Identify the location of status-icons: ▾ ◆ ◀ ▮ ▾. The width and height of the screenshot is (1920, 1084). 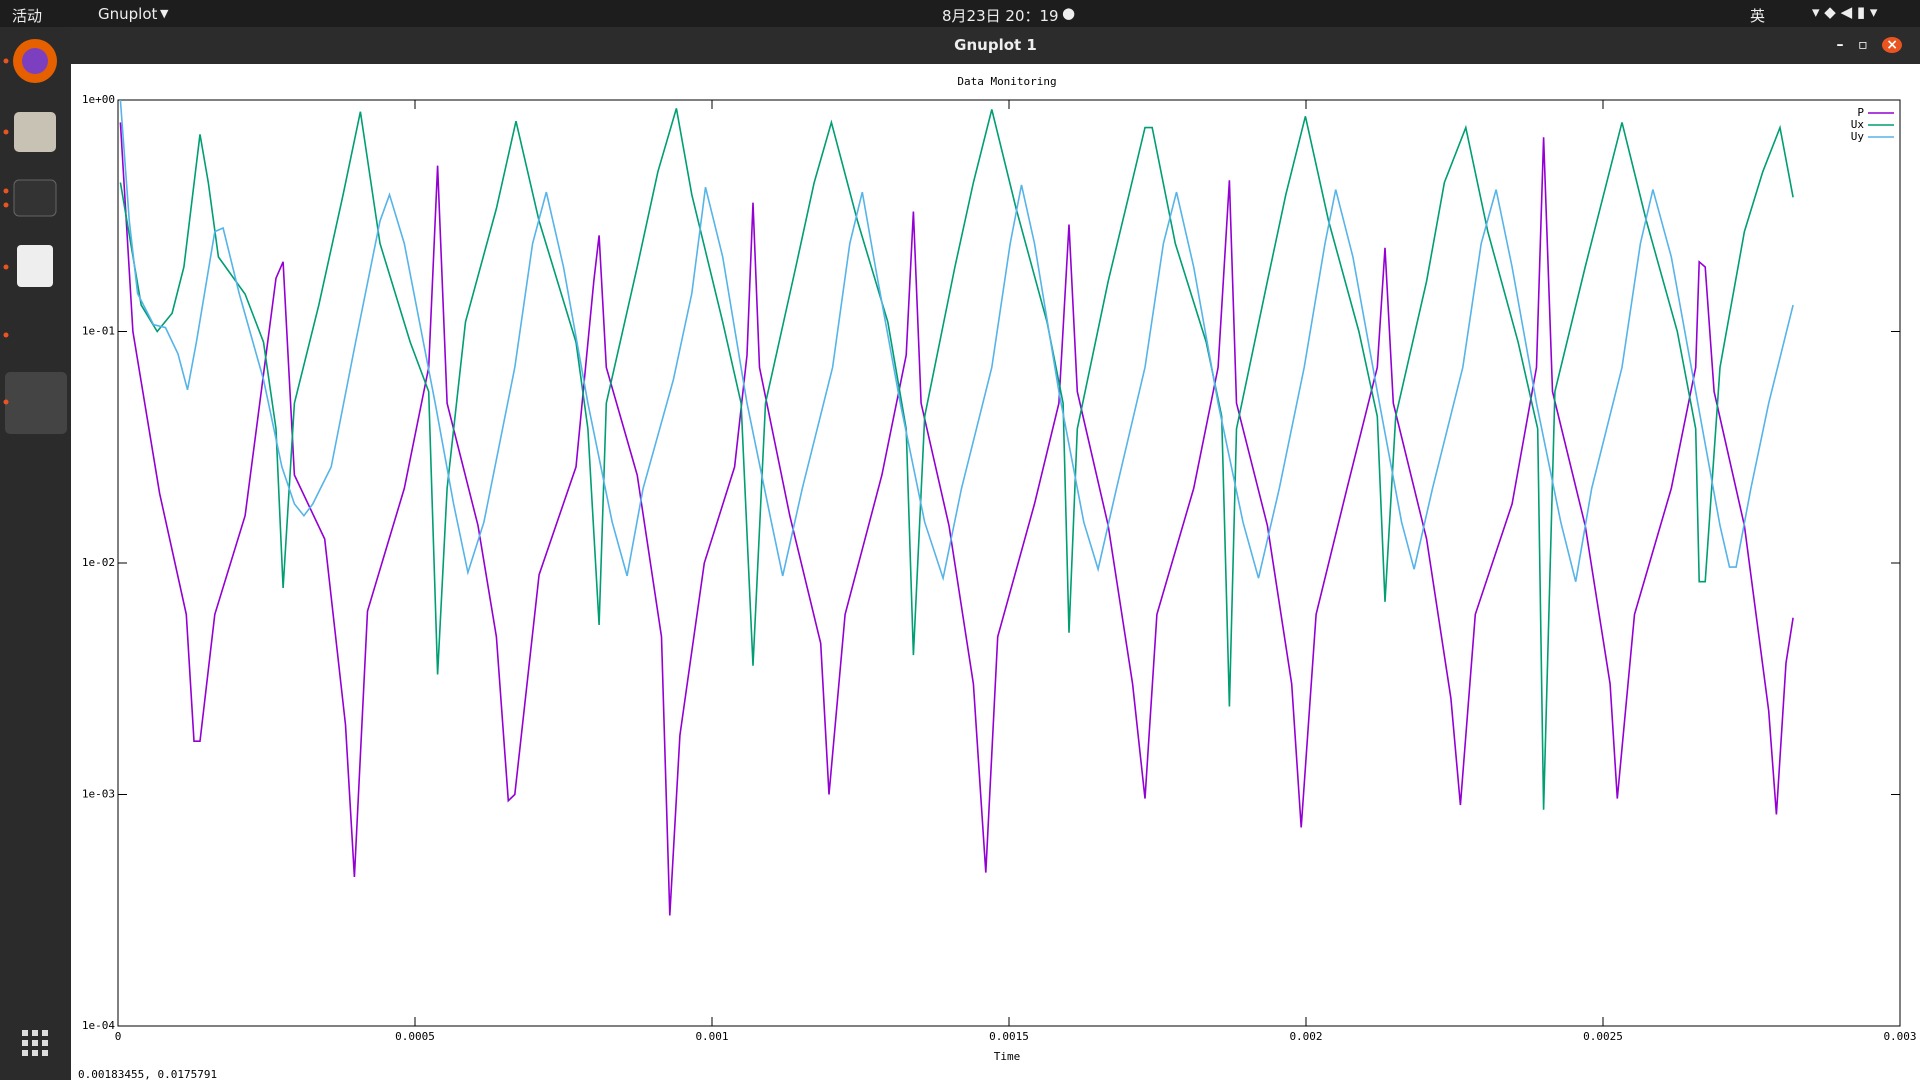
(1845, 12).